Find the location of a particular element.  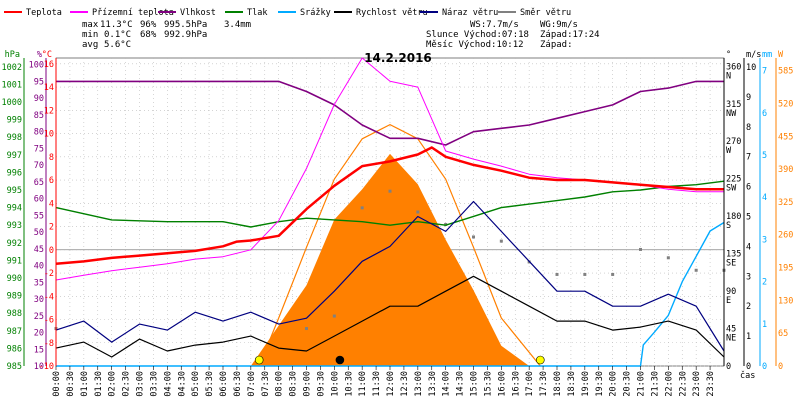

axis-tick-hpa: 999 is located at coordinates (14, 121).